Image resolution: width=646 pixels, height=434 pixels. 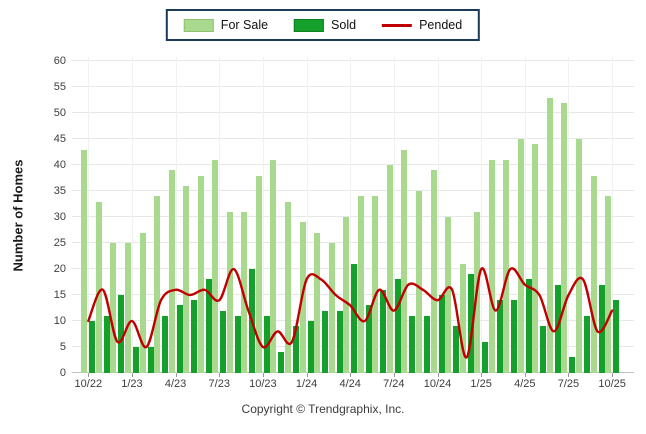 I want to click on legend-item-for-sale: For Sale, so click(x=226, y=25).